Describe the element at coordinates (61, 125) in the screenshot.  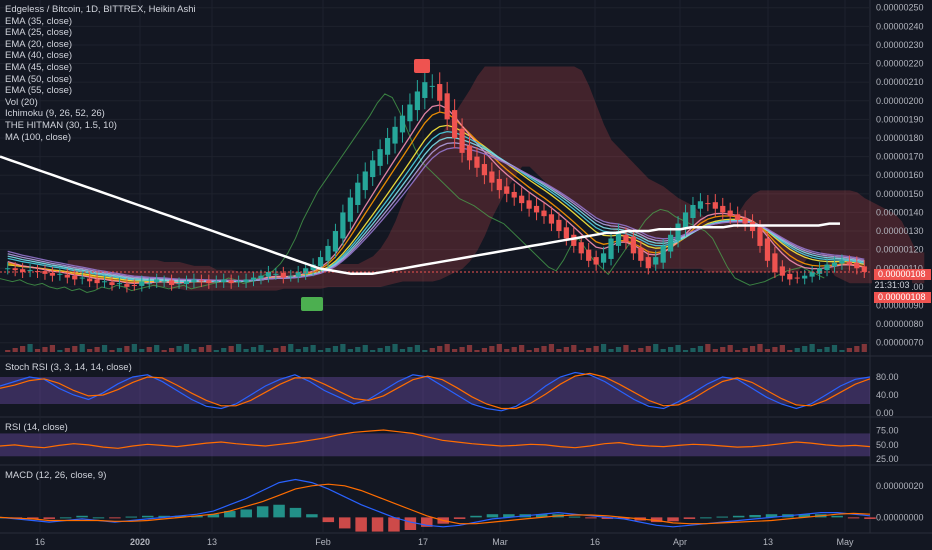
I see `indicator-hitman: THE HITMAN (30, 1.5, 10)` at that location.